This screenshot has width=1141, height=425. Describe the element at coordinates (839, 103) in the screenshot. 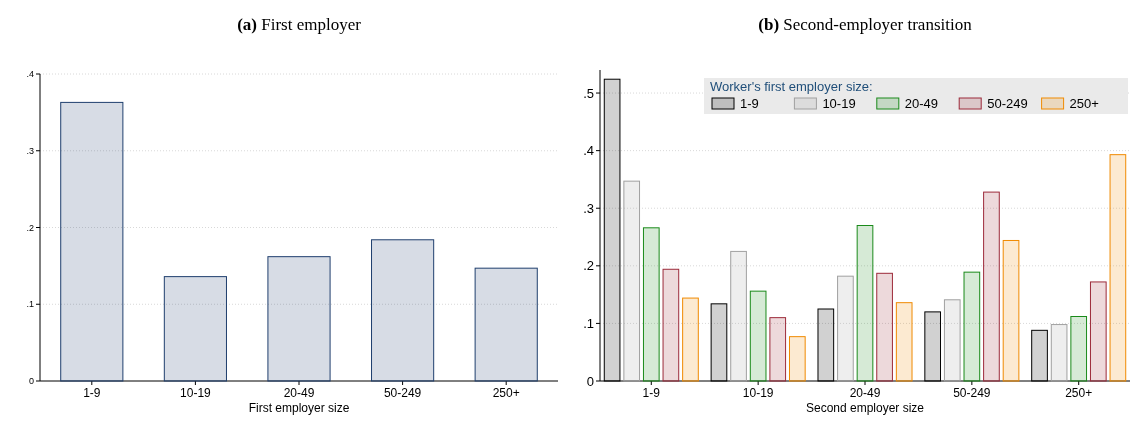

I see `legend-label: 10-19` at that location.